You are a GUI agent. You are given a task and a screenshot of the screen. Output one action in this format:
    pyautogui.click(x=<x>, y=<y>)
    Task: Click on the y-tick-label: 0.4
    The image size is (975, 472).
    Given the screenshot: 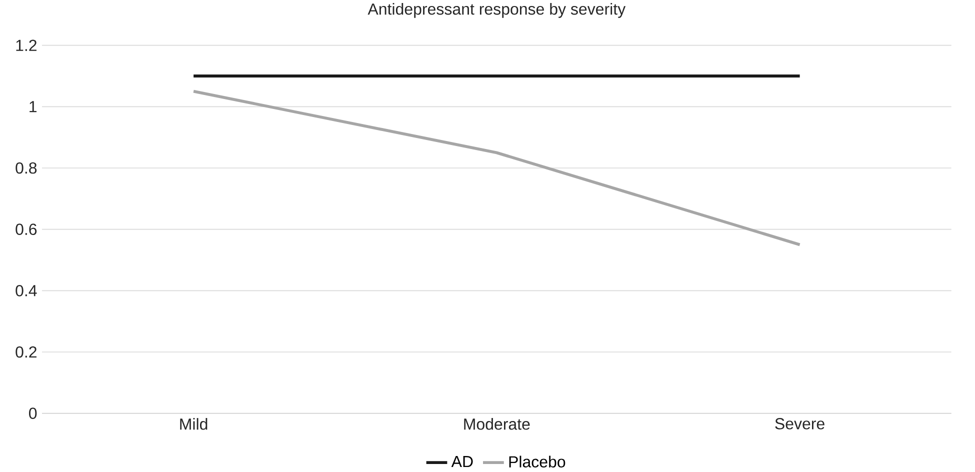 What is the action you would take?
    pyautogui.click(x=26, y=290)
    